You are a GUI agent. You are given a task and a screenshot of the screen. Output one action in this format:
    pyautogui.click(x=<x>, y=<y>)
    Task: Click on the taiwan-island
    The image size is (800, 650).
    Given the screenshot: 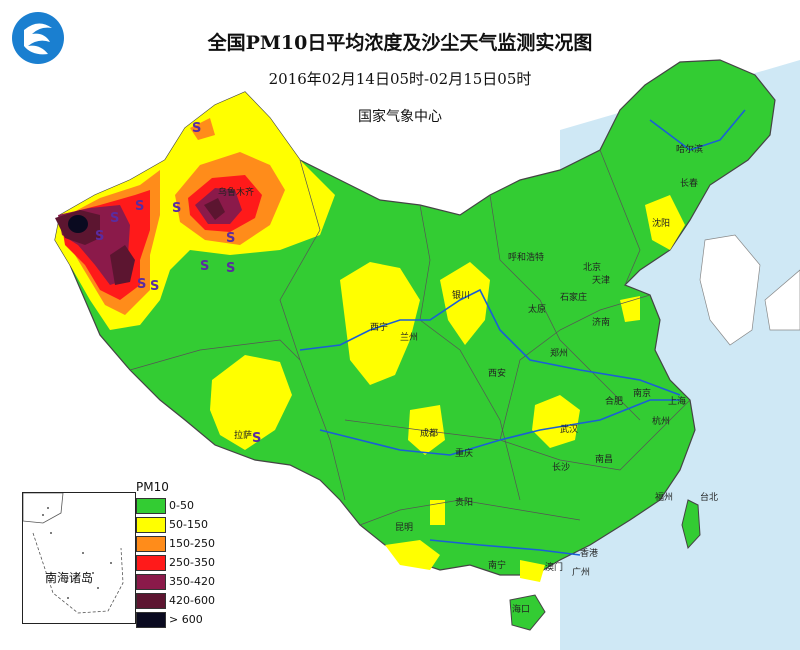 What is the action you would take?
    pyautogui.click(x=691, y=524)
    